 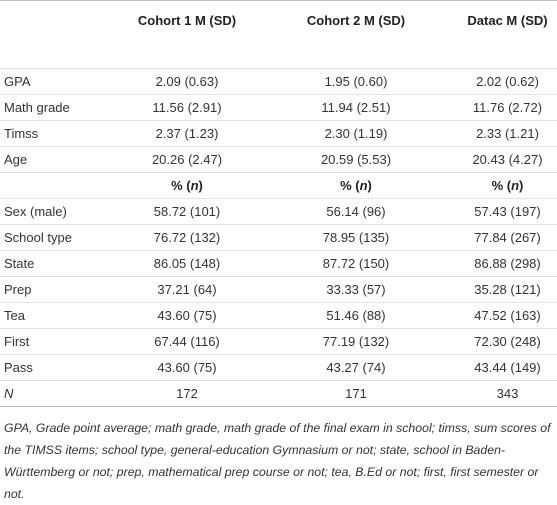 What do you see at coordinates (187, 341) in the screenshot?
I see `table-cell: 67.44 (116)` at bounding box center [187, 341].